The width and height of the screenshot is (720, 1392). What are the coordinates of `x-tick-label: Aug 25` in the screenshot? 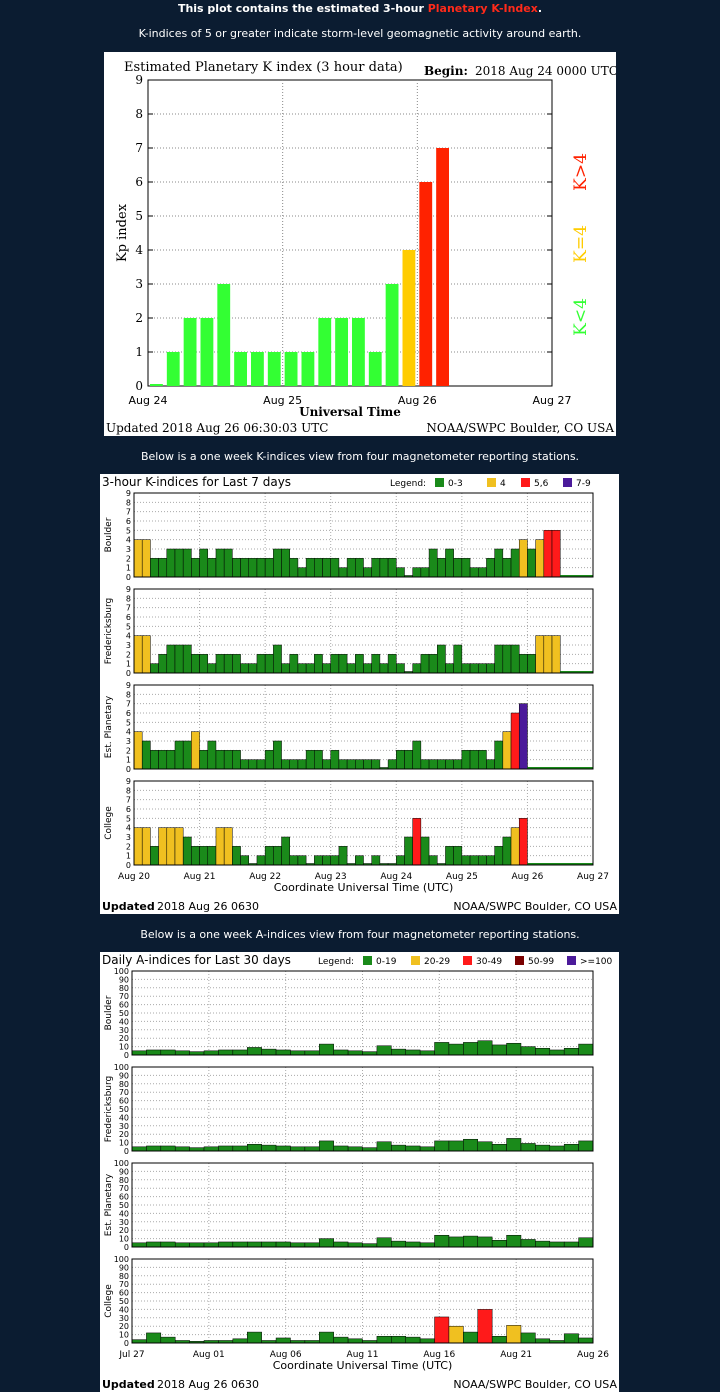 It's located at (282, 400).